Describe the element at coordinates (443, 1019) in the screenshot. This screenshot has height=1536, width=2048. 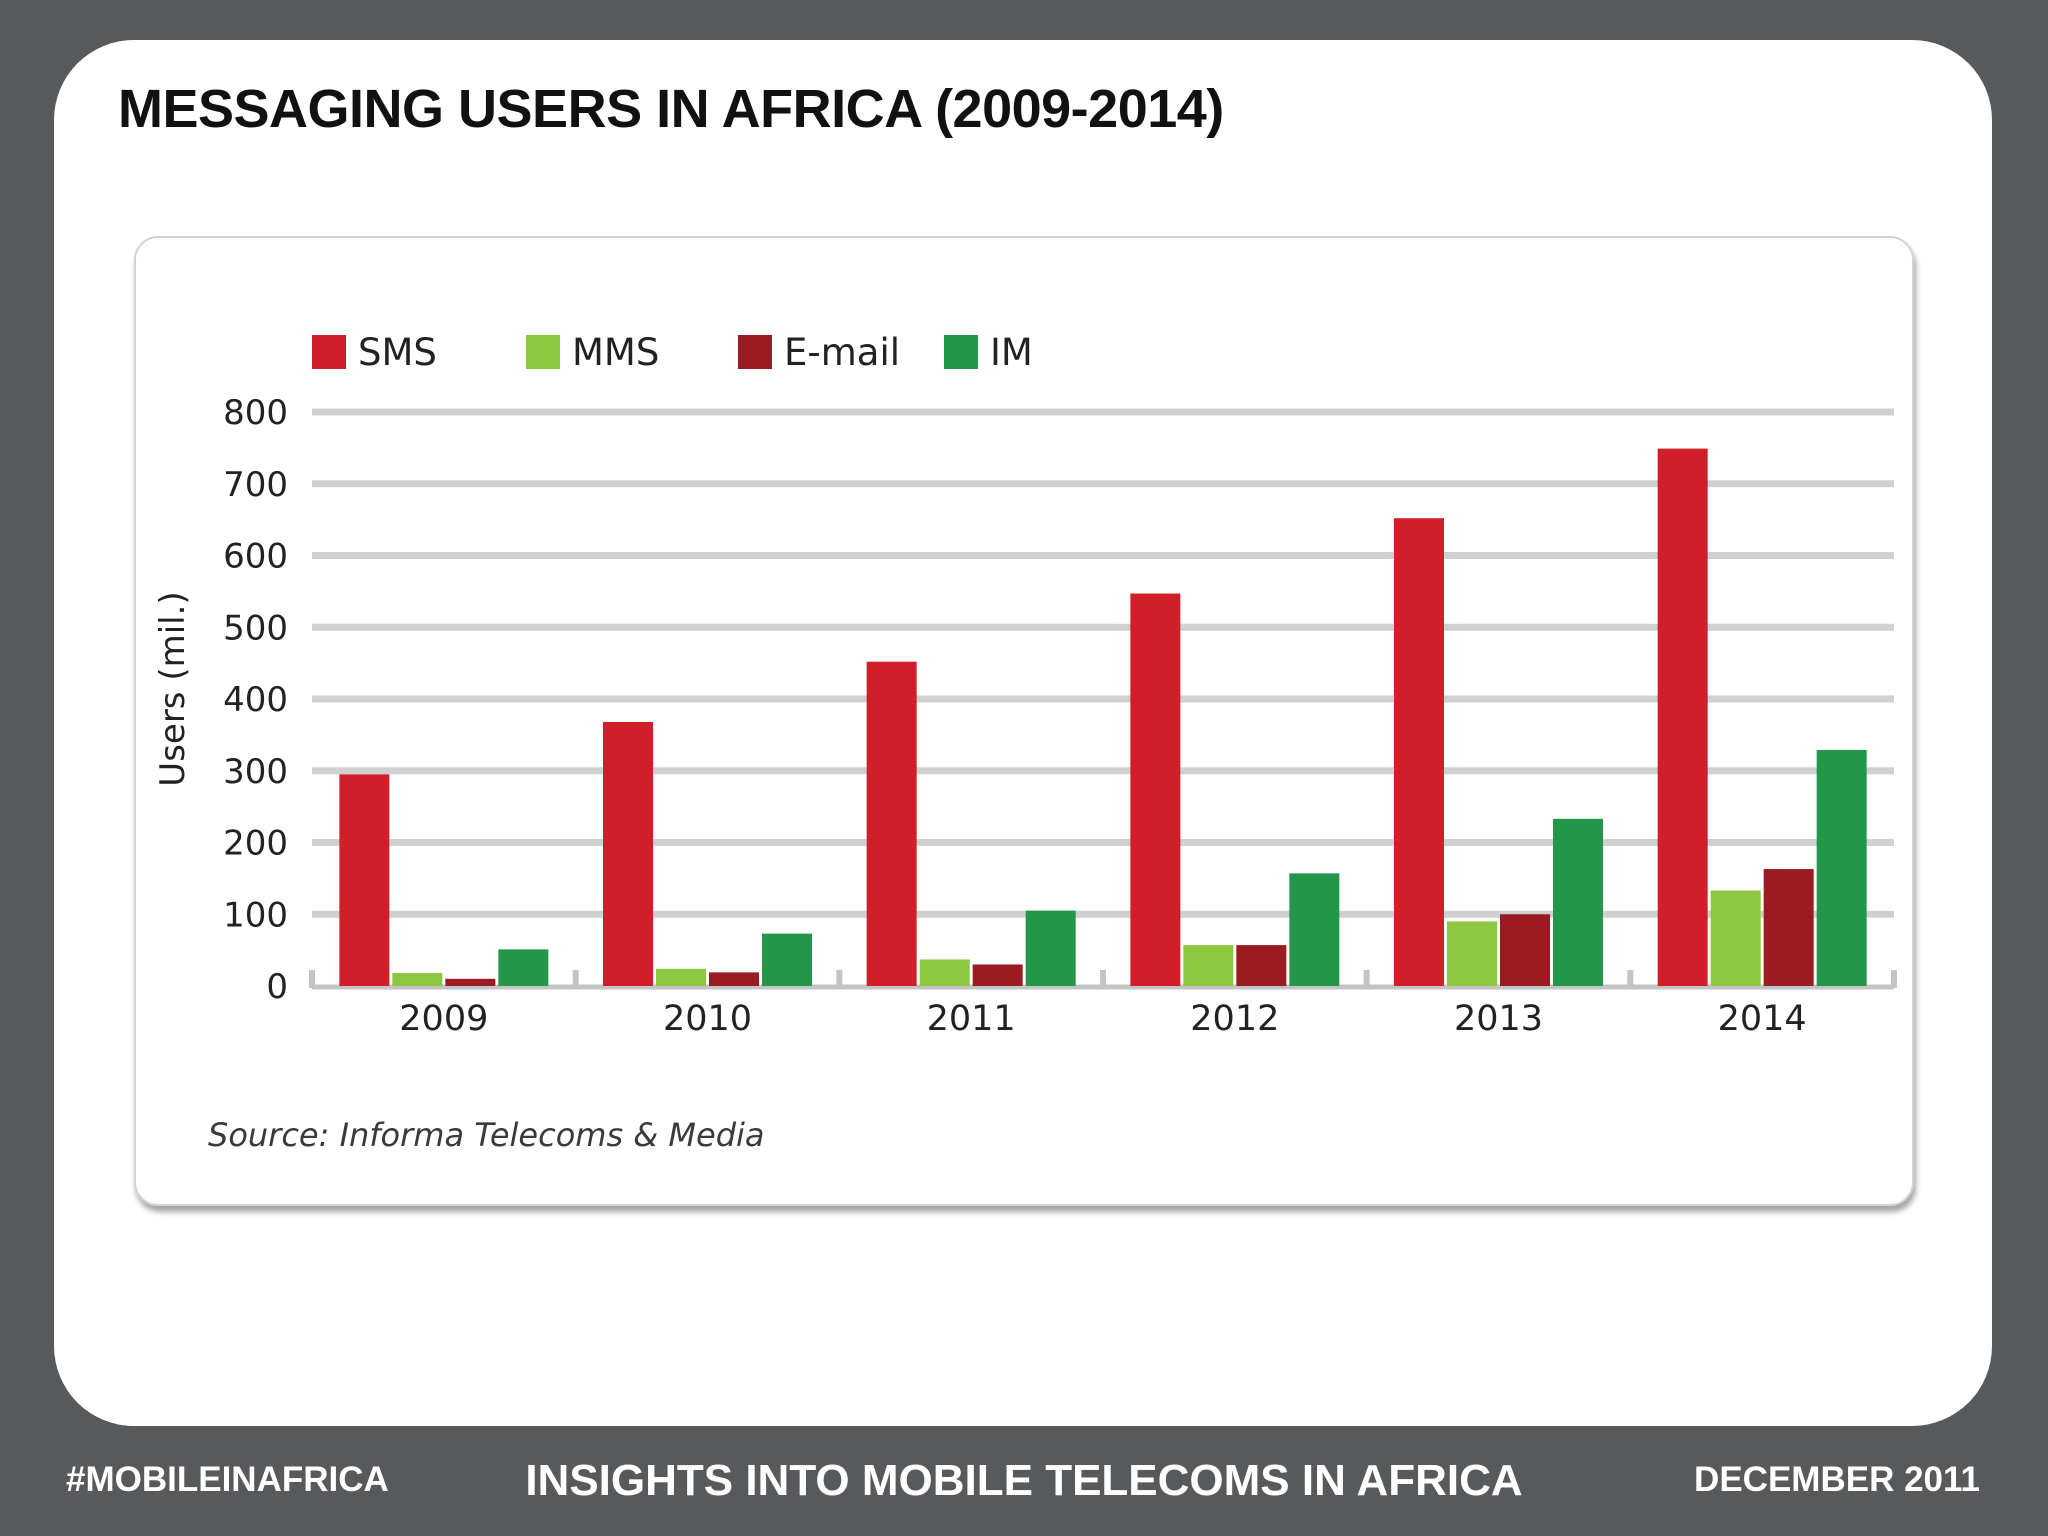
I see `x-tick-label: 2009` at that location.